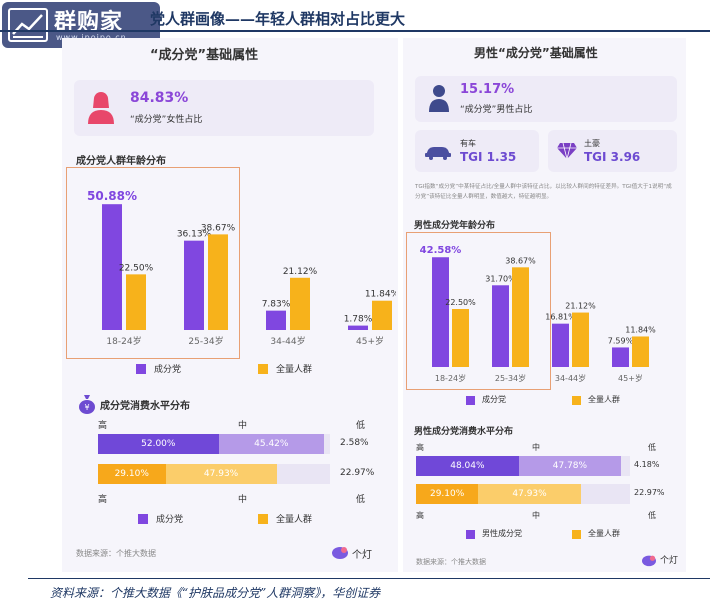  What do you see at coordinates (380, 295) in the screenshot?
I see `age-bar-label-b-3: 11.84%` at bounding box center [380, 295].